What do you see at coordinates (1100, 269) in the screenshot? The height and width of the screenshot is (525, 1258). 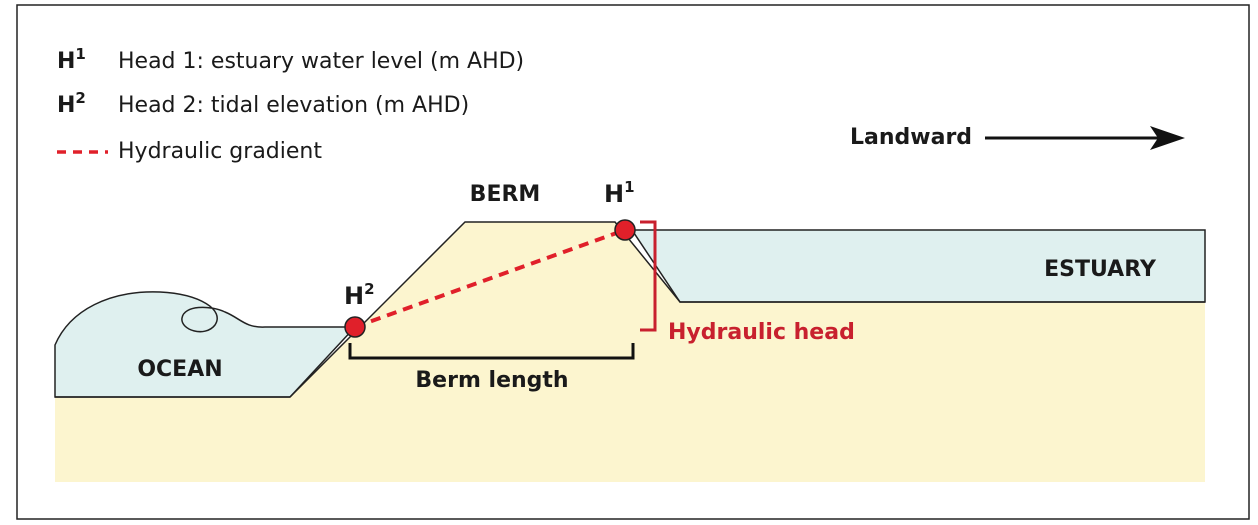 I see `estuary-label: ESTUARY` at bounding box center [1100, 269].